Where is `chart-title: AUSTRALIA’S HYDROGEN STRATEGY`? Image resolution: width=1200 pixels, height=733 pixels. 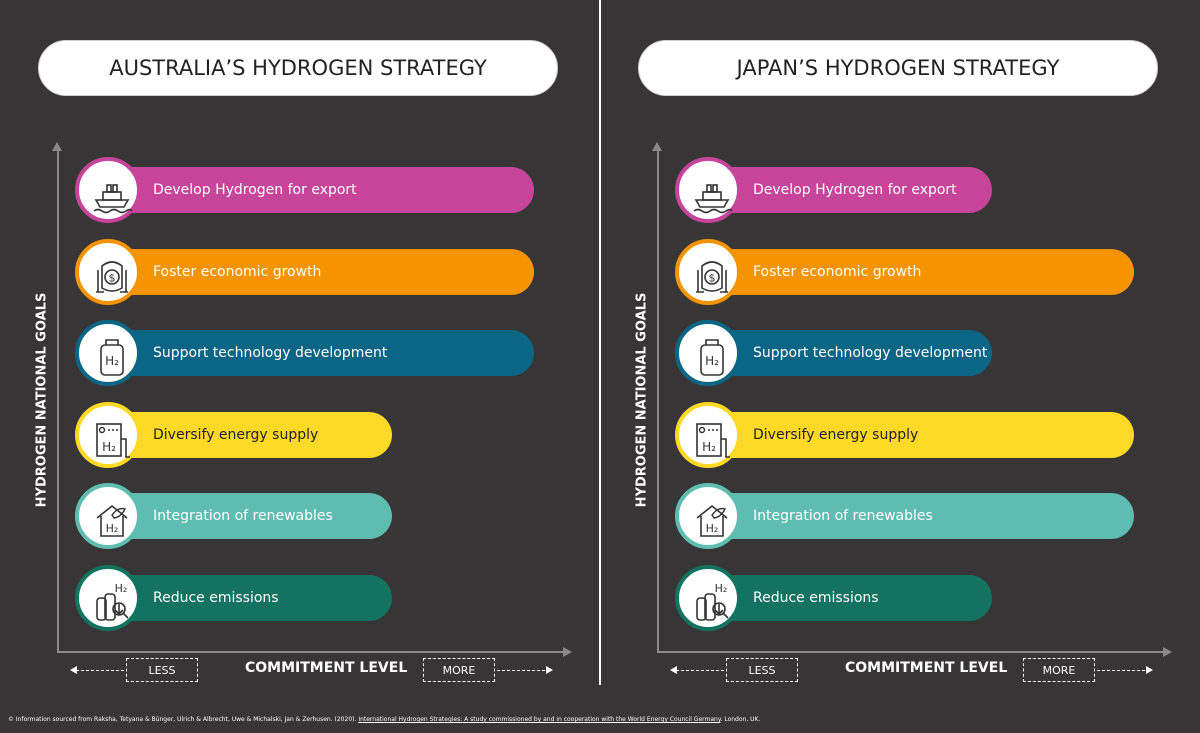
chart-title: AUSTRALIA’S HYDROGEN STRATEGY is located at coordinates (298, 68).